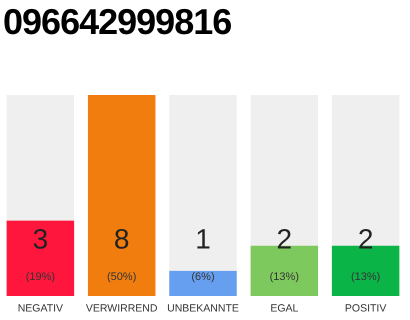  Describe the element at coordinates (40, 239) in the screenshot. I see `data-label: 3` at that location.